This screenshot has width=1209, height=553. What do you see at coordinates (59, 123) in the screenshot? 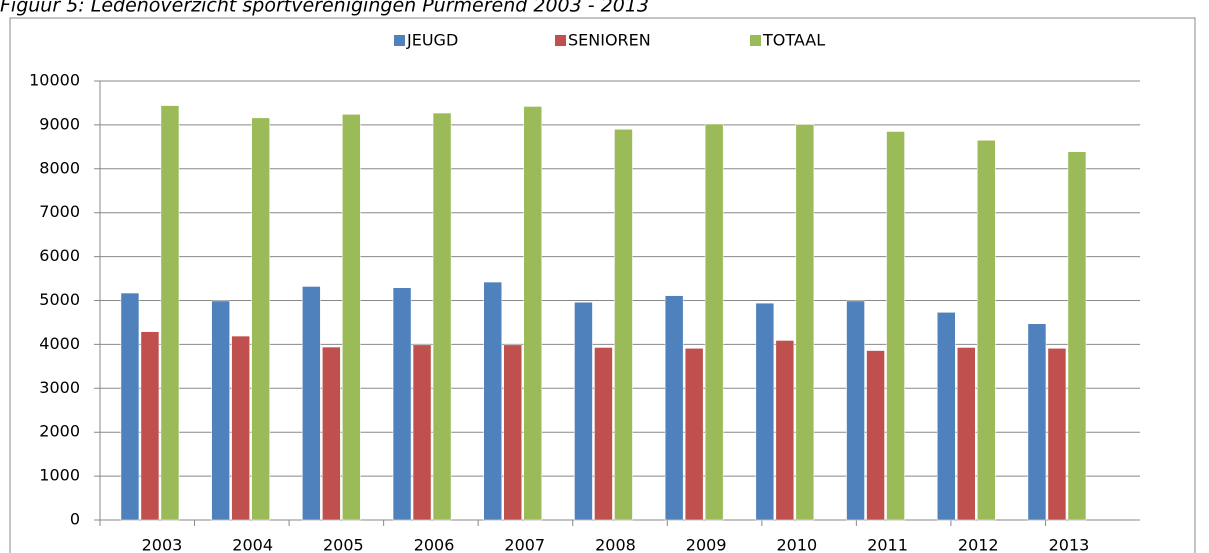
I see `y-tick-label: 9000` at bounding box center [59, 123].